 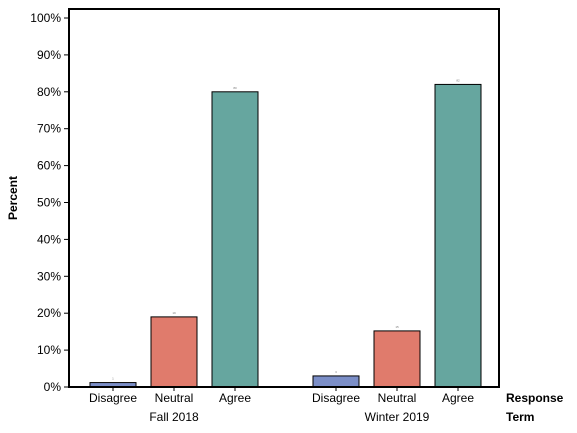 I want to click on bar-data-label: 19, so click(x=174, y=313).